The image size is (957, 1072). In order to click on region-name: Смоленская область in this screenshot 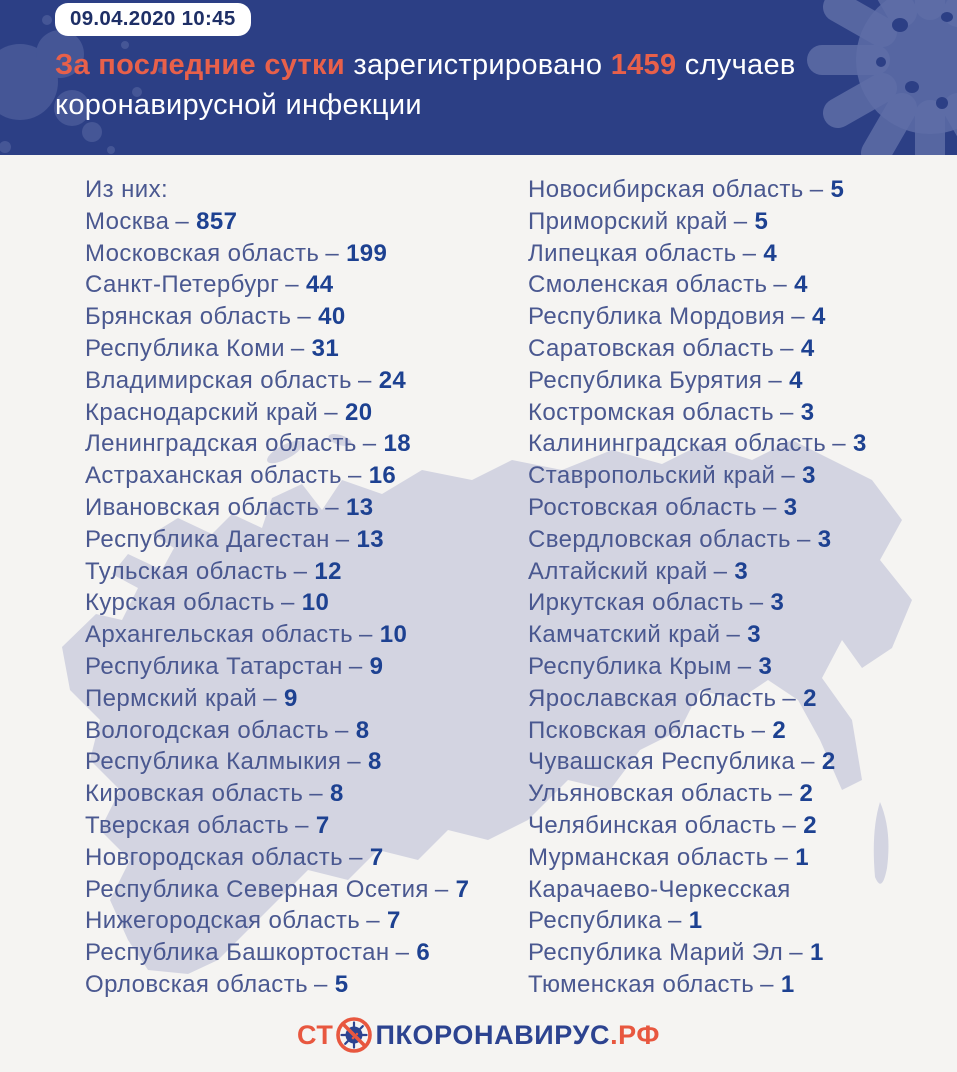, I will do `click(648, 285)`.